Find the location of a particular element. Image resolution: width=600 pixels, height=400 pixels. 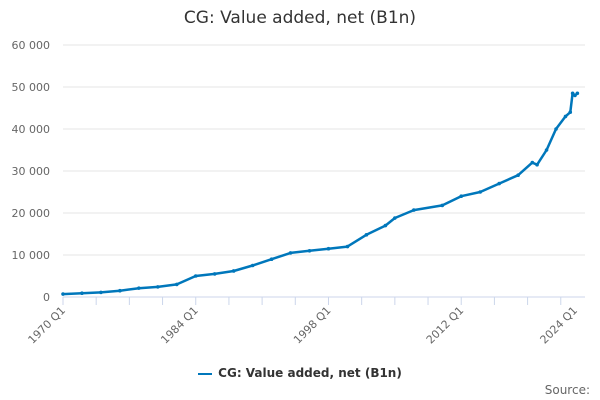

x-tick-label: 1984 Q1 is located at coordinates (179, 325).